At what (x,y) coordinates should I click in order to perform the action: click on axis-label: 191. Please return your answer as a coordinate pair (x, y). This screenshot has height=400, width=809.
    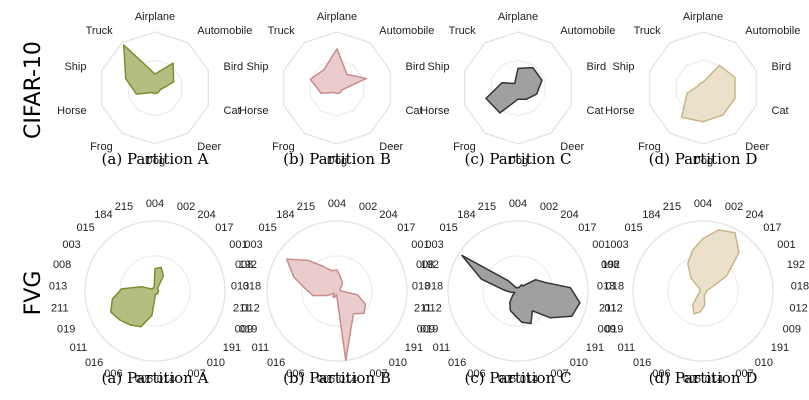
    Looking at the image, I should click on (232, 348).